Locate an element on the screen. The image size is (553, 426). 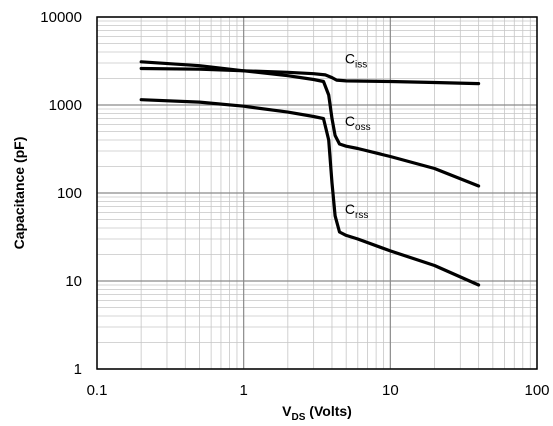
x-axis-title-sub: DS is located at coordinates (299, 417).